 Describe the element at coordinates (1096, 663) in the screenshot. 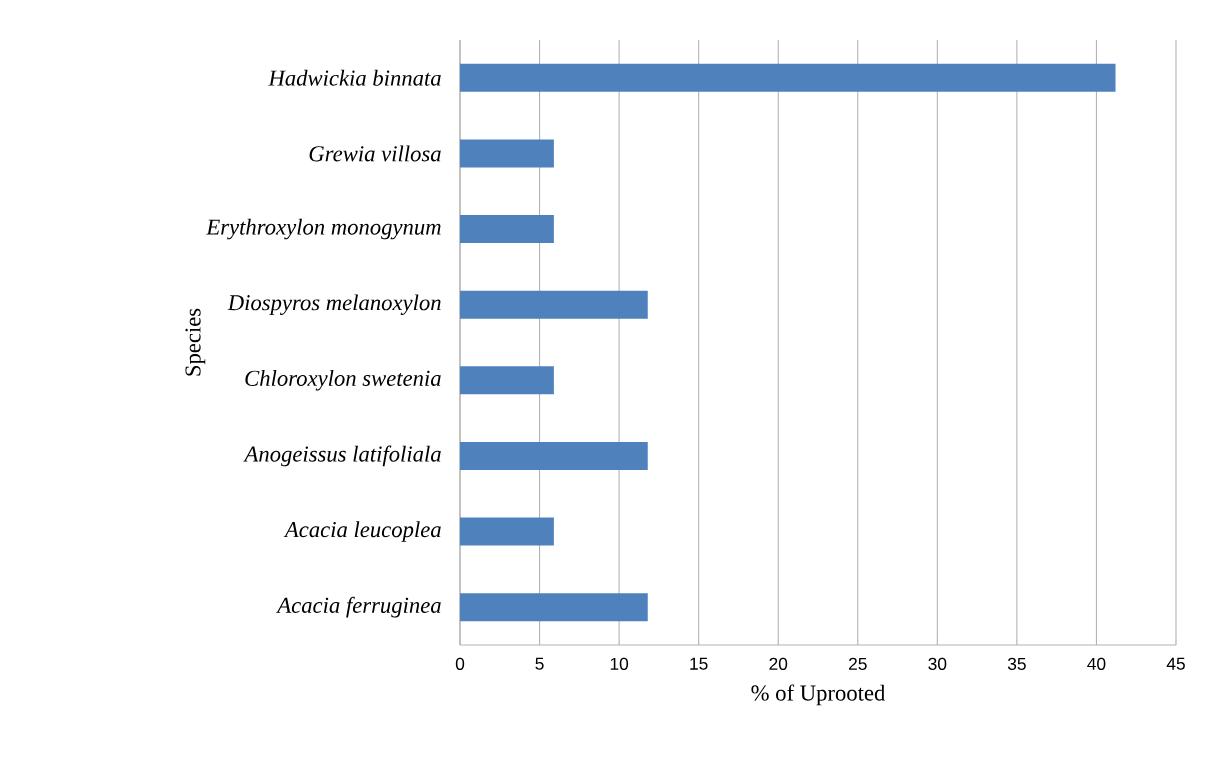

I see `x-tick-label: 40` at that location.